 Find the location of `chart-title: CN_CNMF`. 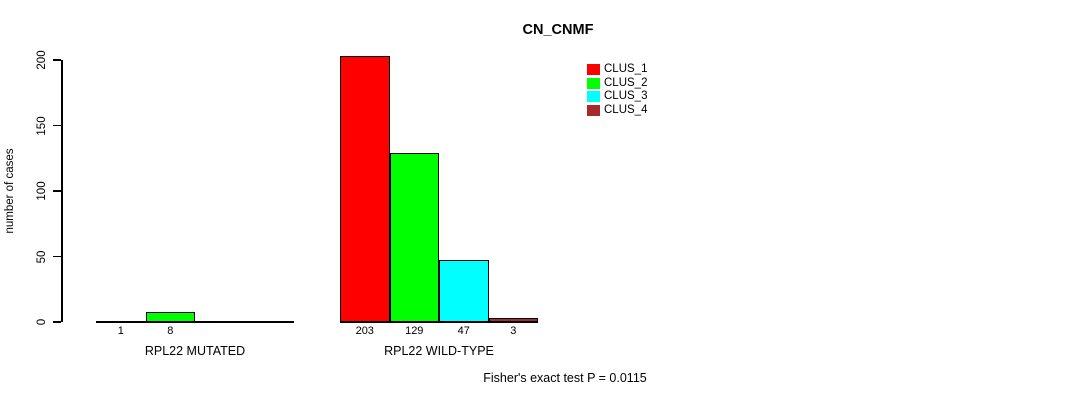

chart-title: CN_CNMF is located at coordinates (558, 30).